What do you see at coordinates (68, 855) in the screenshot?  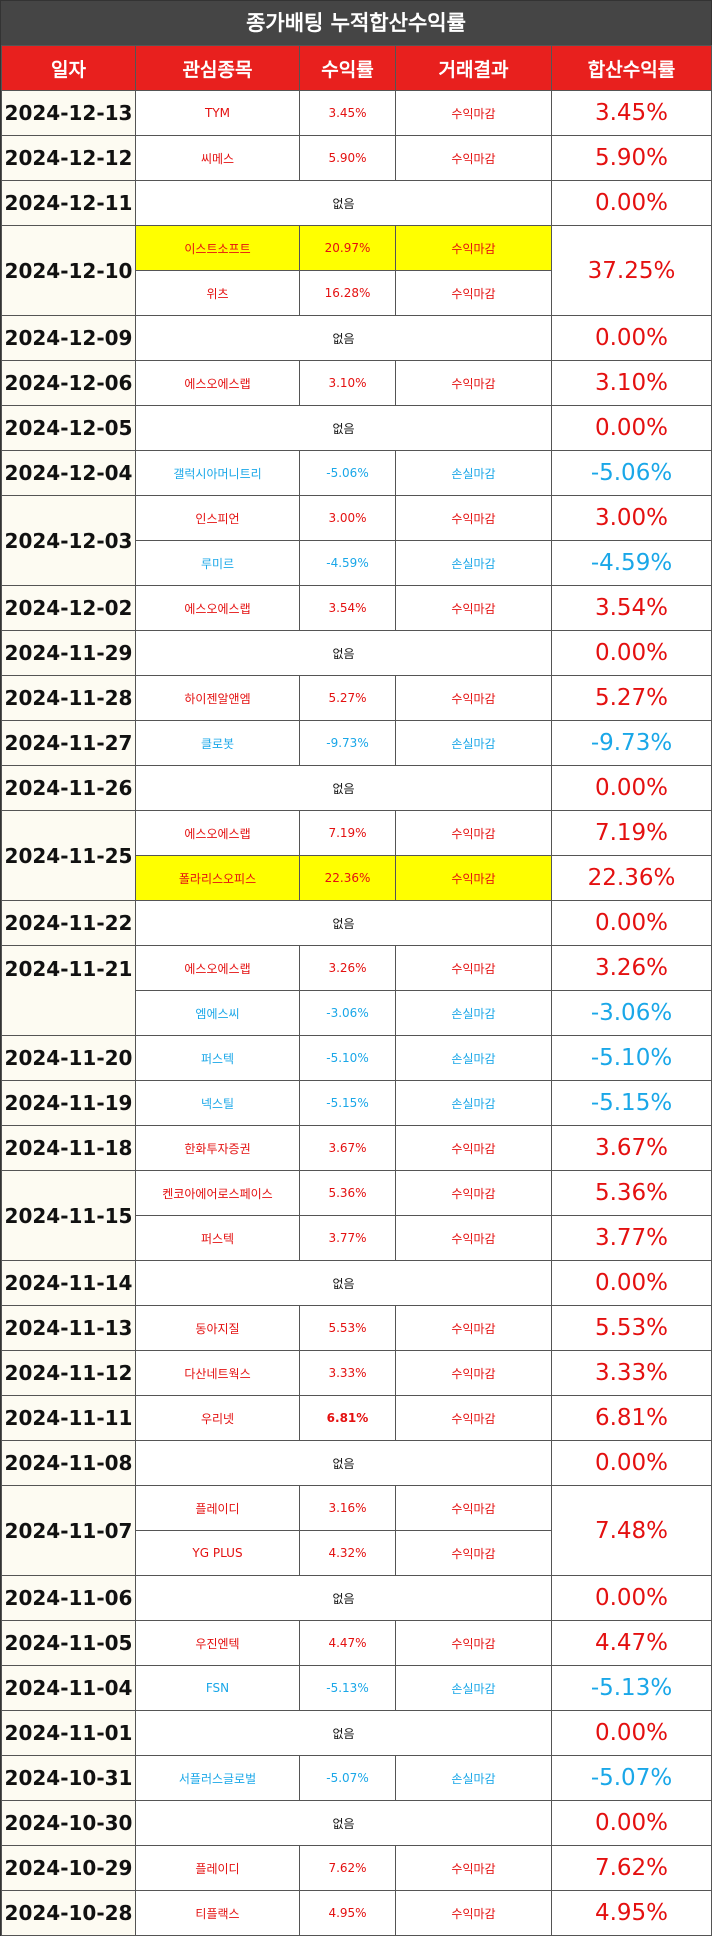 I see `date-cell: 2024-11-25` at bounding box center [68, 855].